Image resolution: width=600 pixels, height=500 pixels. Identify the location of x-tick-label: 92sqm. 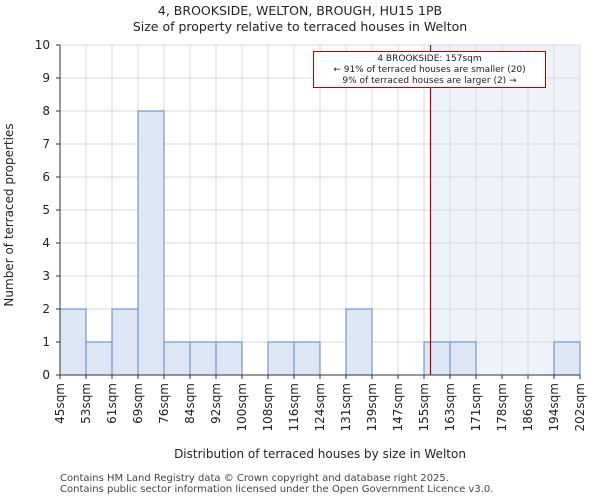
(216, 403).